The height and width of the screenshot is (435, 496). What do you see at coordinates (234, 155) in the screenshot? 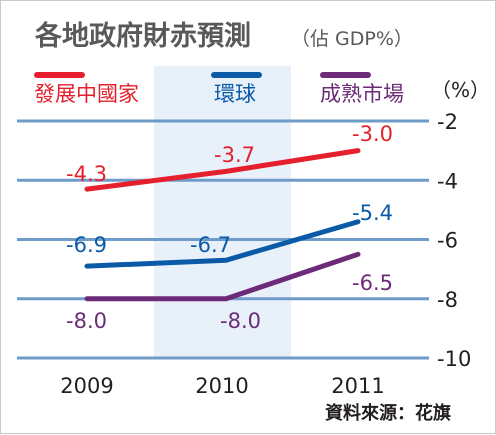
I see `data-label: -3.7` at bounding box center [234, 155].